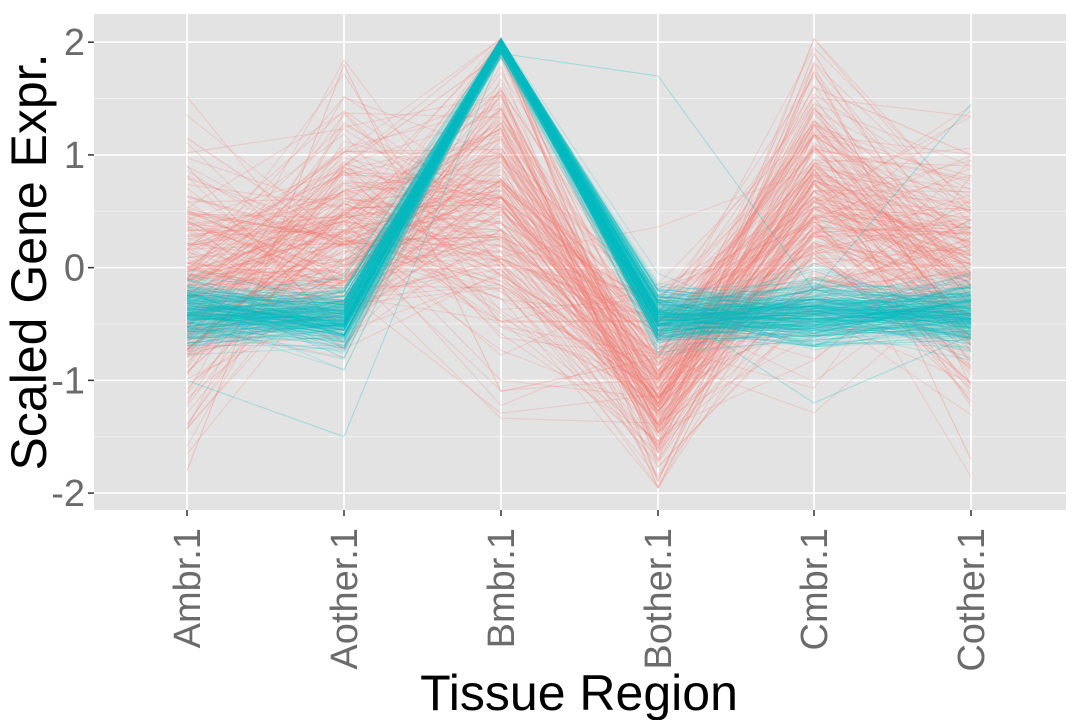 The width and height of the screenshot is (1080, 720). What do you see at coordinates (502, 588) in the screenshot?
I see `x-tick-label: Bmbr.1` at bounding box center [502, 588].